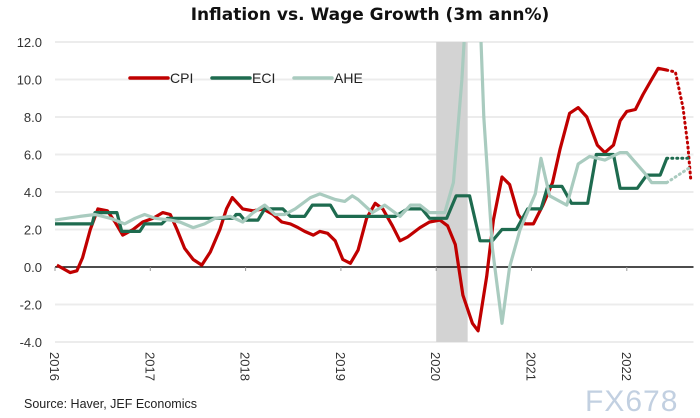 The image size is (700, 418). Describe the element at coordinates (33, 192) in the screenshot. I see `y-tick-label: 4.0` at that location.